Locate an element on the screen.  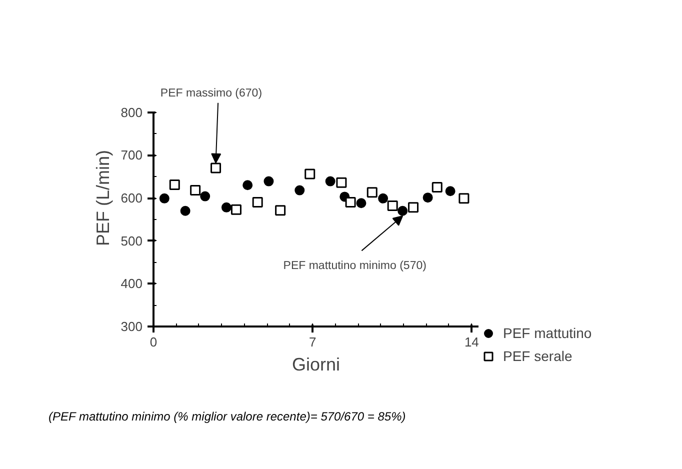
legend-label: PEF mattutino is located at coordinates (547, 333).